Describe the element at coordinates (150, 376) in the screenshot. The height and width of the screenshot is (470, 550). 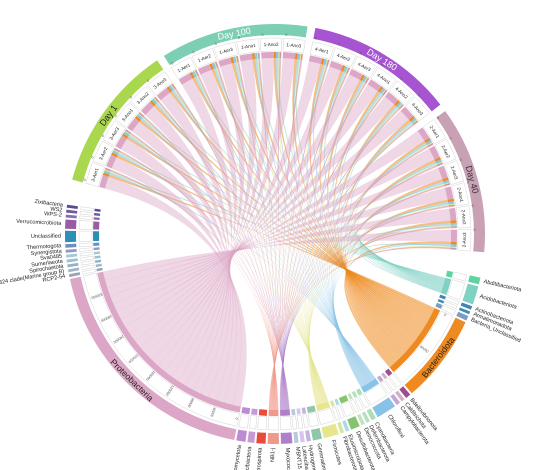
I see `phylum-tick-label: 160000` at that location.